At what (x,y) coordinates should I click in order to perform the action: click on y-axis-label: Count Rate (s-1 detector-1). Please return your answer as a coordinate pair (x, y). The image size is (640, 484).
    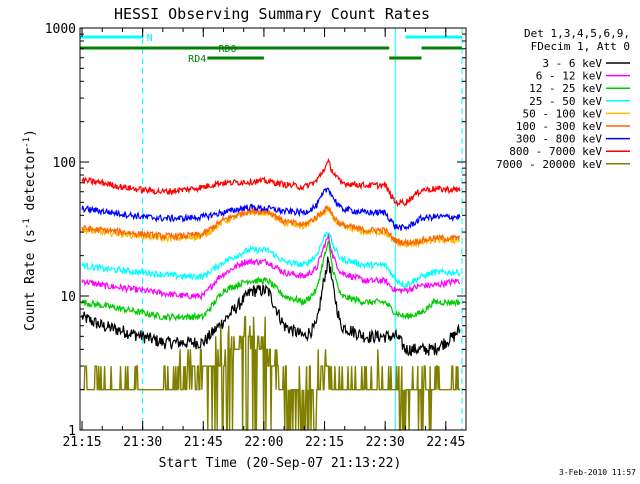
    Looking at the image, I should click on (30, 230).